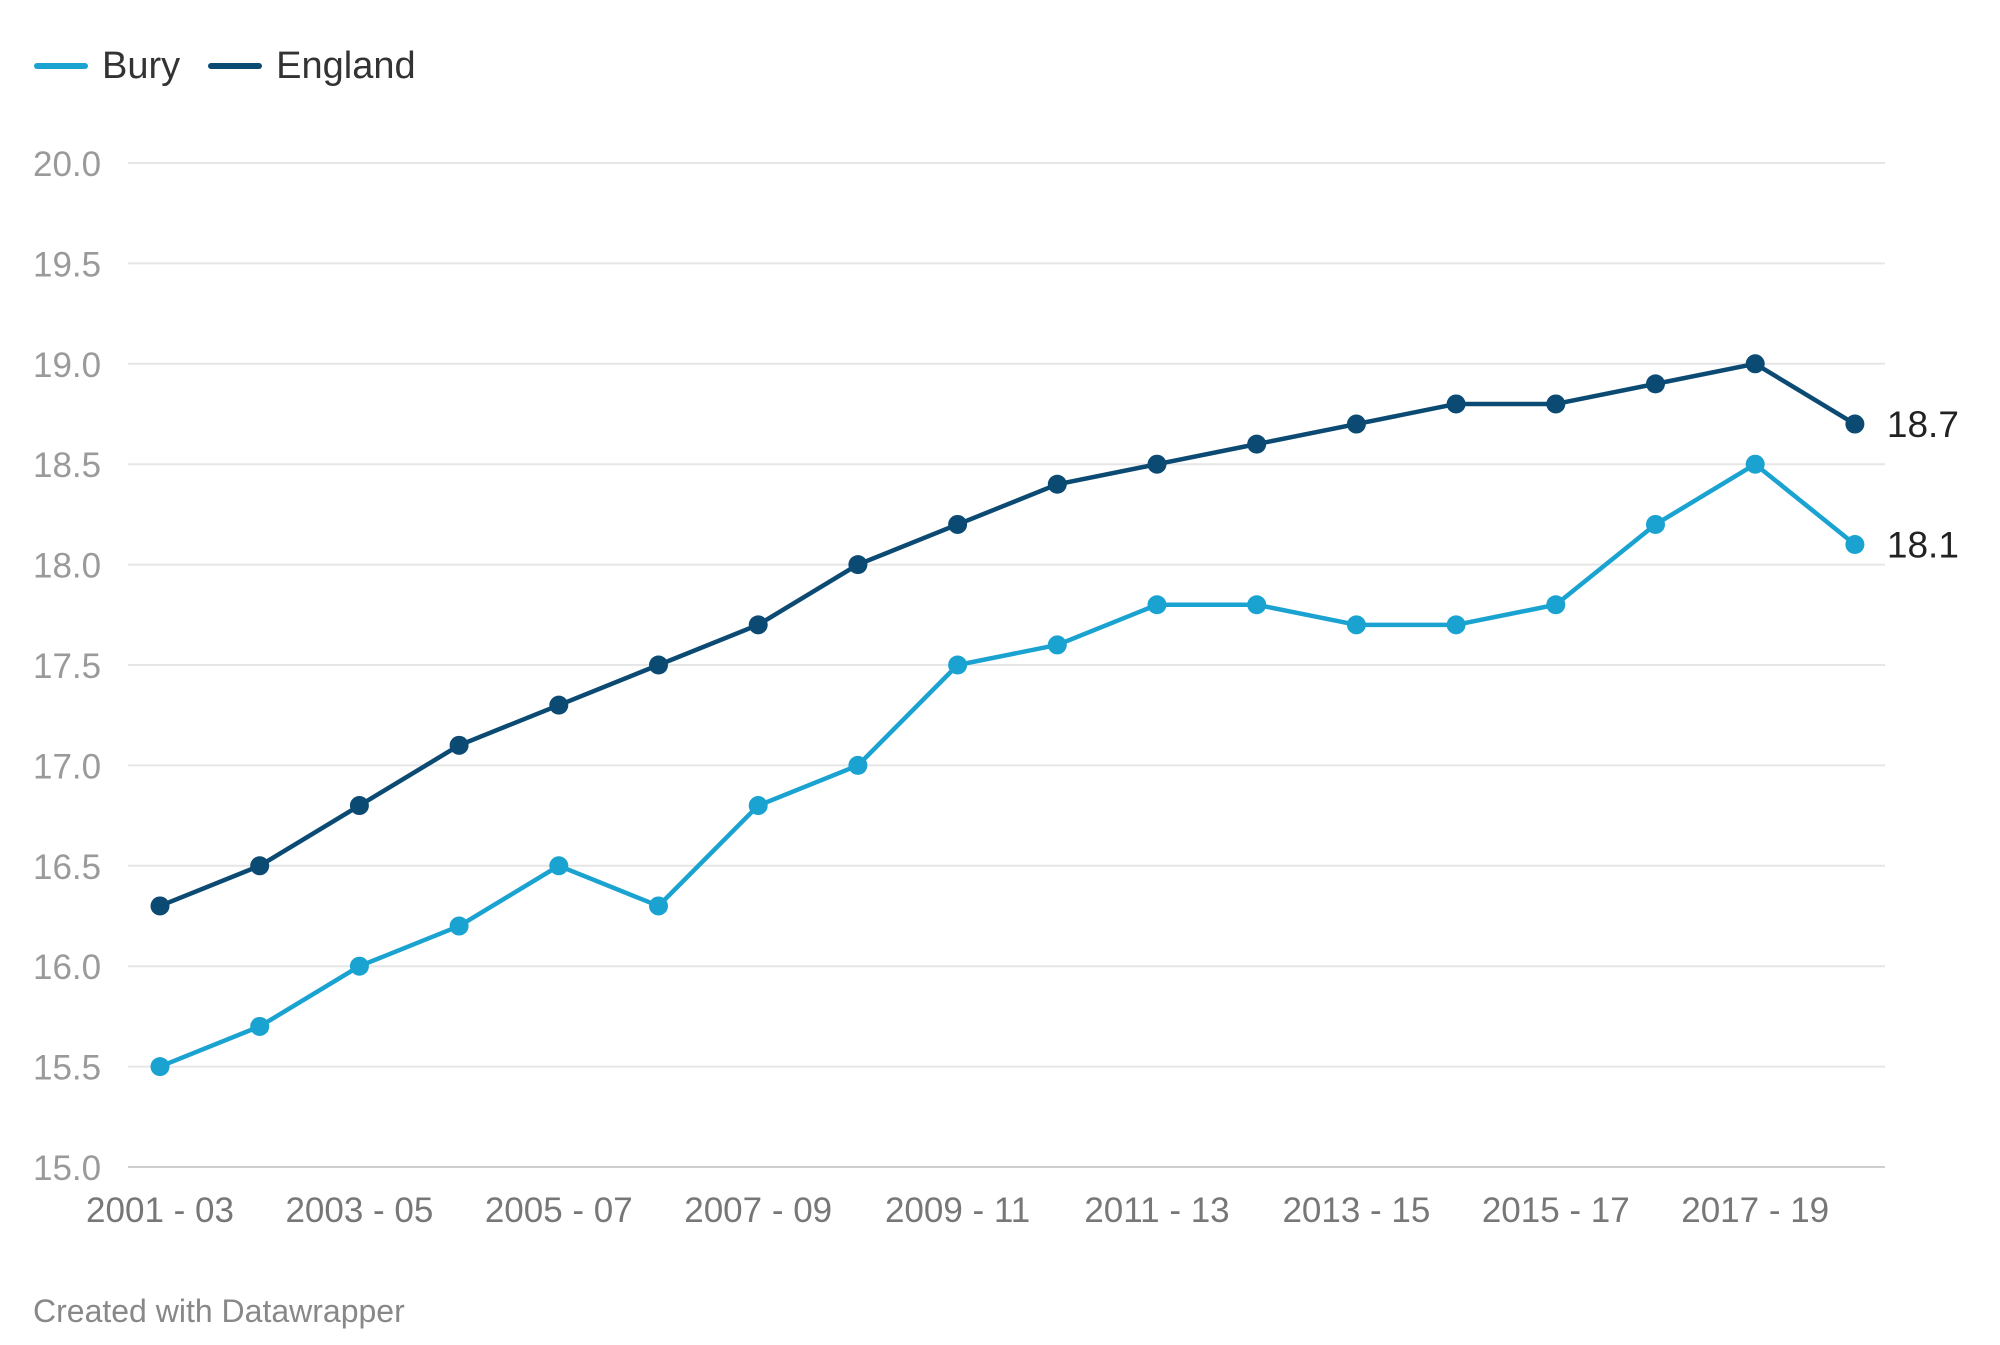  Describe the element at coordinates (160, 1210) in the screenshot. I see `x-tick-label: 2001 - 03` at that location.